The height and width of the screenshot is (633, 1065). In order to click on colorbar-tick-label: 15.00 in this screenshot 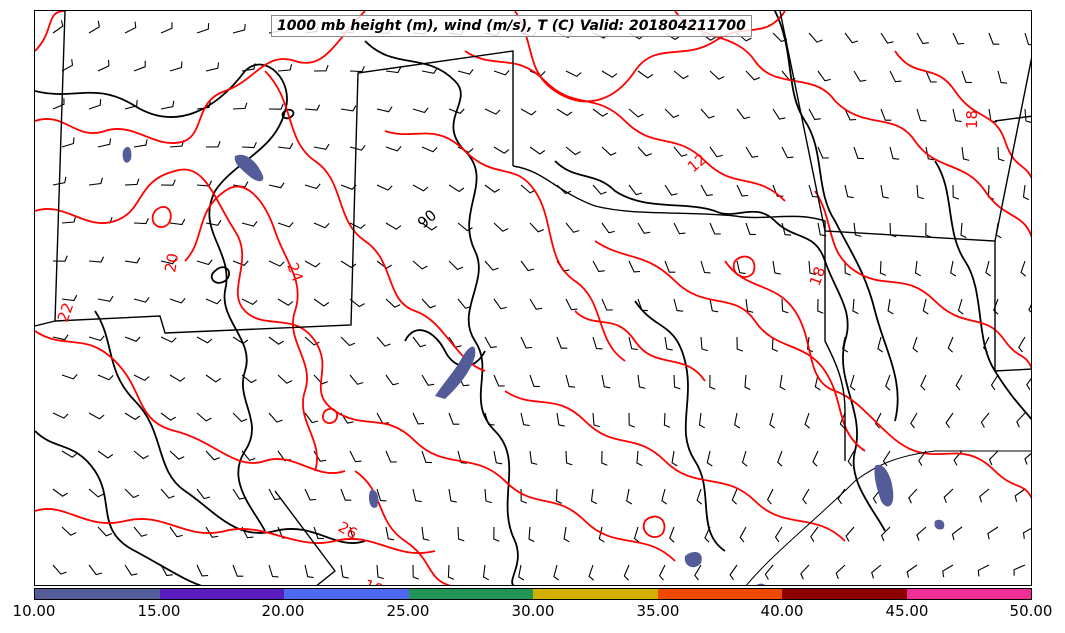, I will do `click(159, 611)`.